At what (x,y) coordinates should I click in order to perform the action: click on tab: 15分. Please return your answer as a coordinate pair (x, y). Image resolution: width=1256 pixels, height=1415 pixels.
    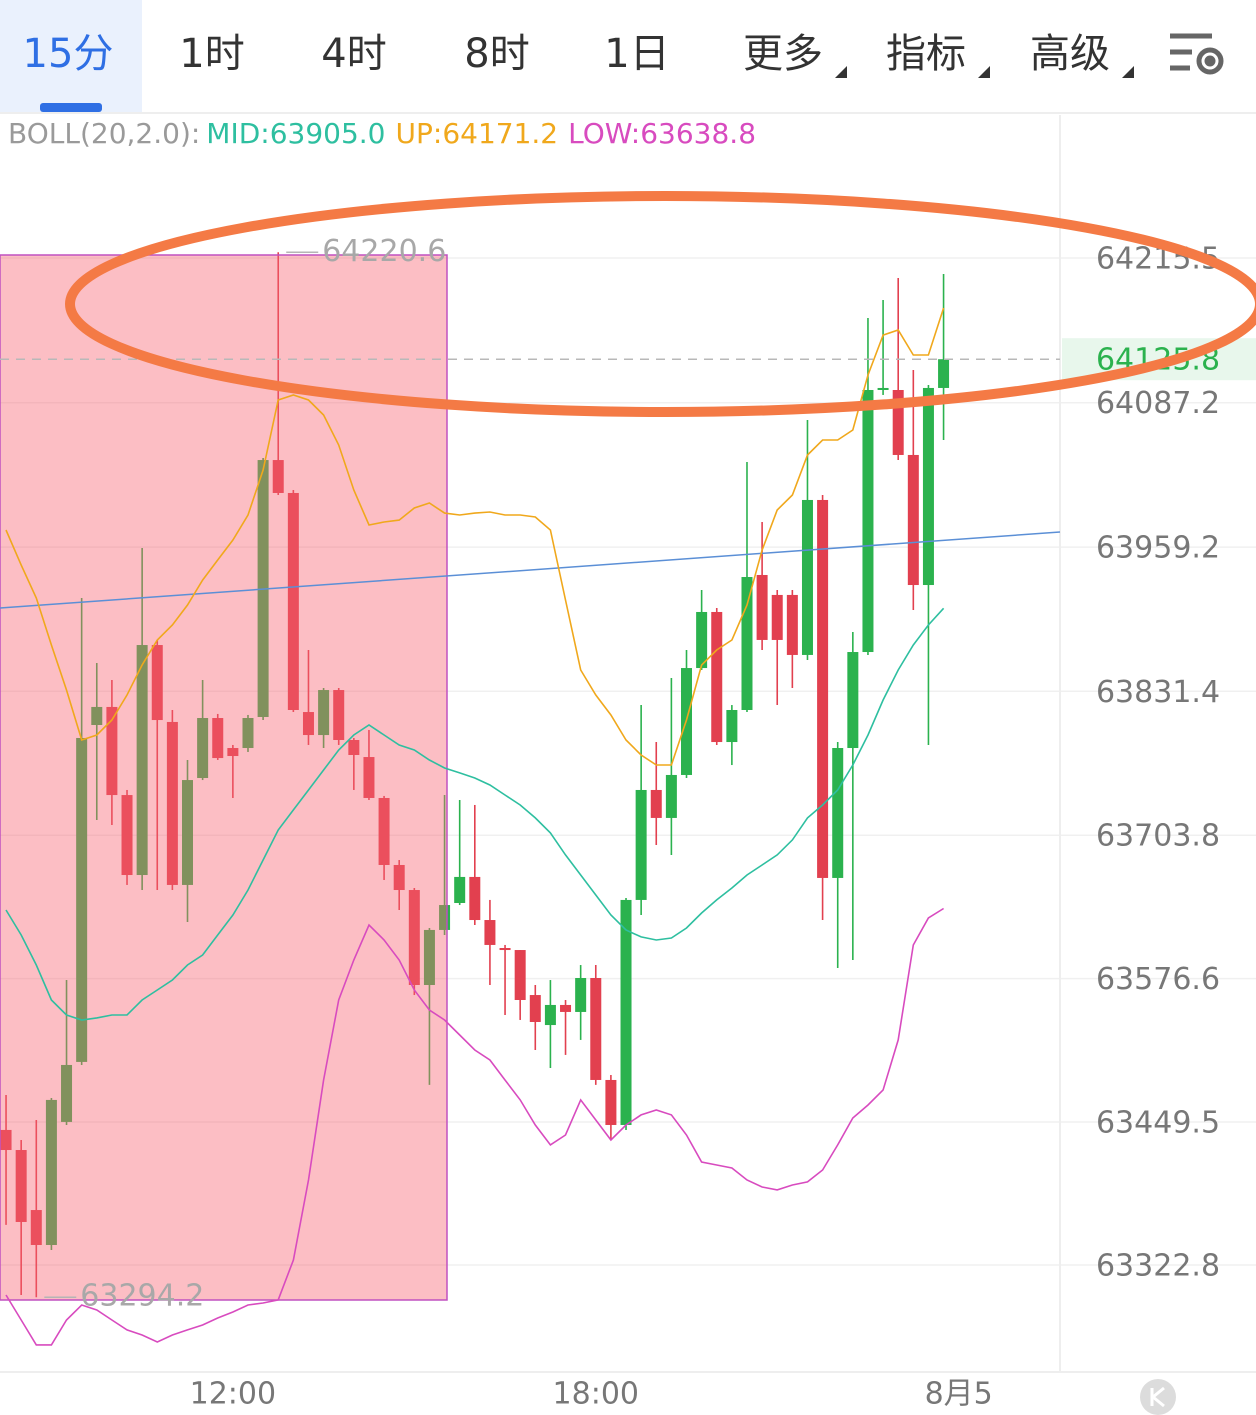
    Looking at the image, I should click on (71, 56).